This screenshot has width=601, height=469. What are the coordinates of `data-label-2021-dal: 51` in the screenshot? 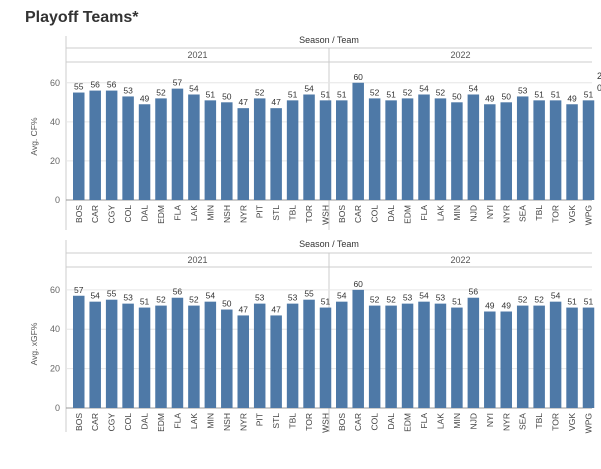 It's located at (145, 302).